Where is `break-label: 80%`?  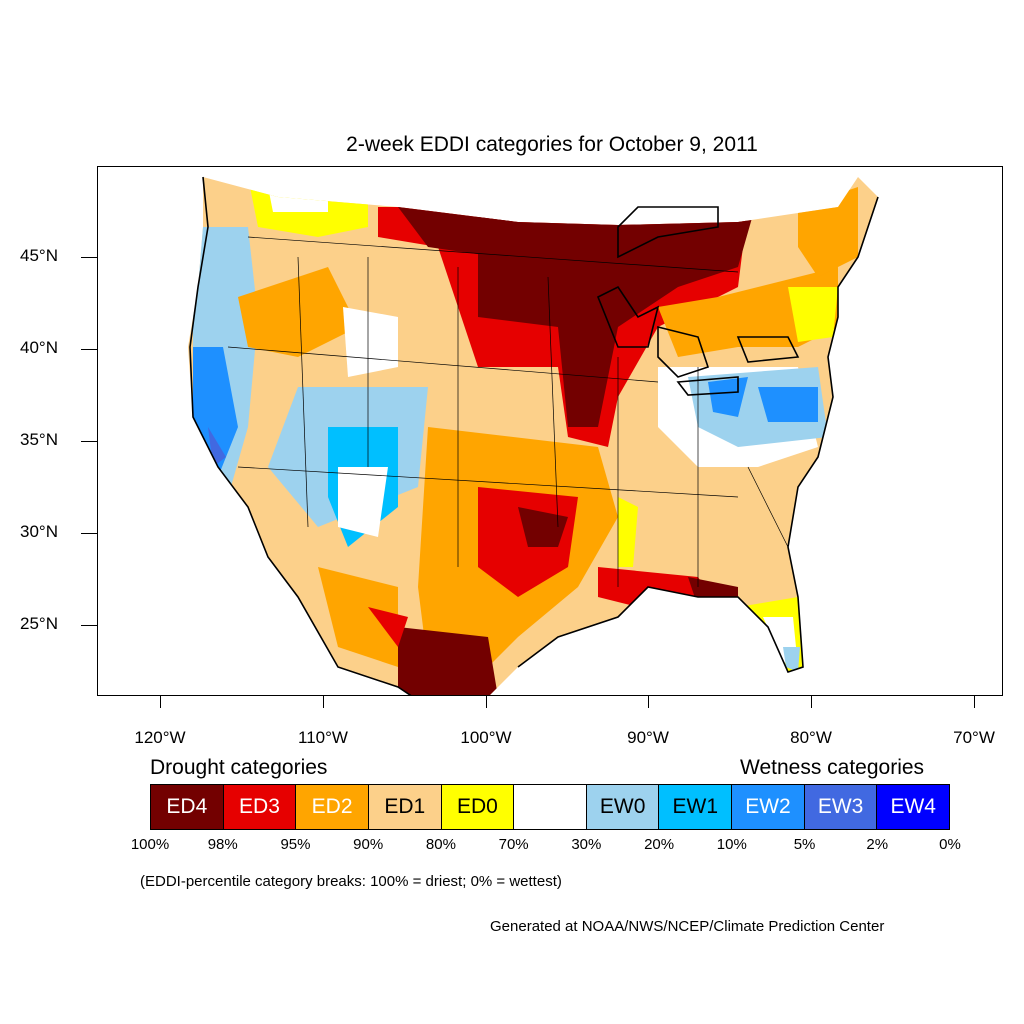
break-label: 80% is located at coordinates (440, 844).